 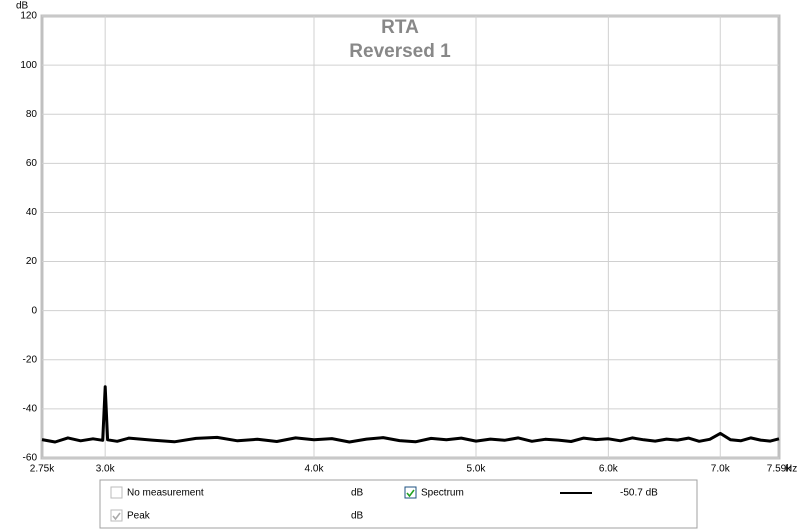 I want to click on x-tick-label: 5.0k, so click(x=477, y=469).